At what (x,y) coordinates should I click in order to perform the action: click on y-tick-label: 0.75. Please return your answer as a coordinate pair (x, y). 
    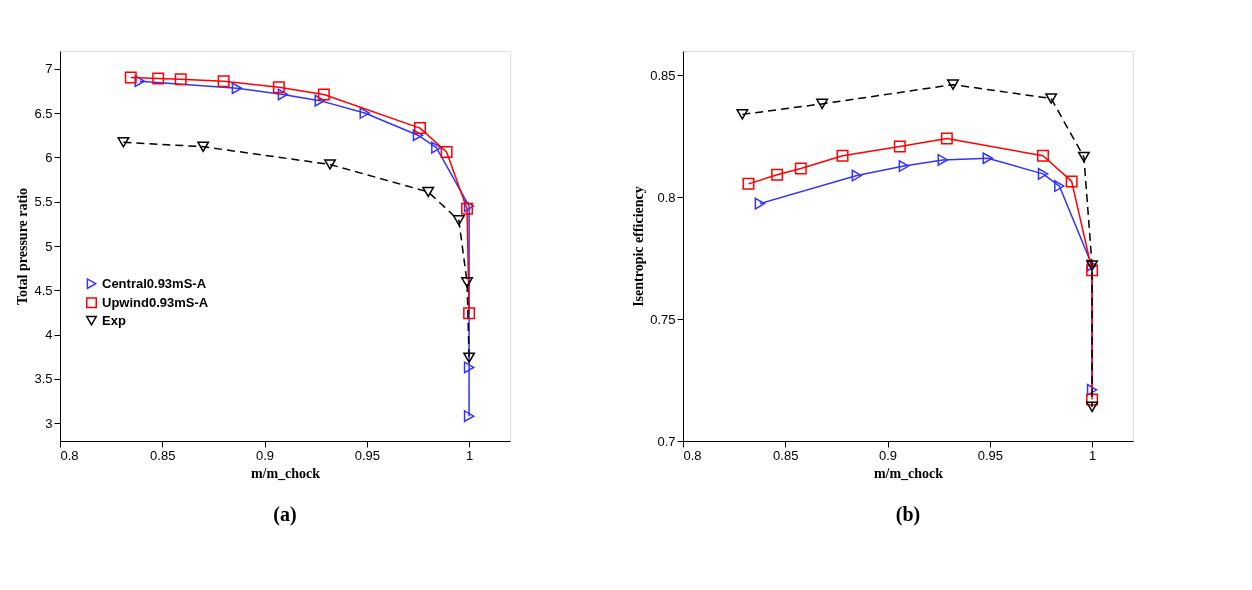
    Looking at the image, I should click on (663, 319).